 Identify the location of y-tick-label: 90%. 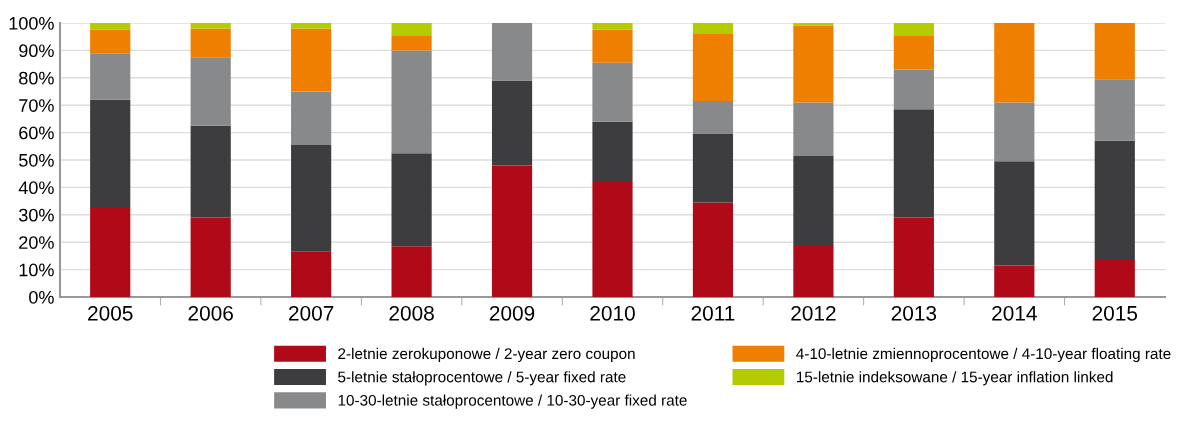
(36, 51).